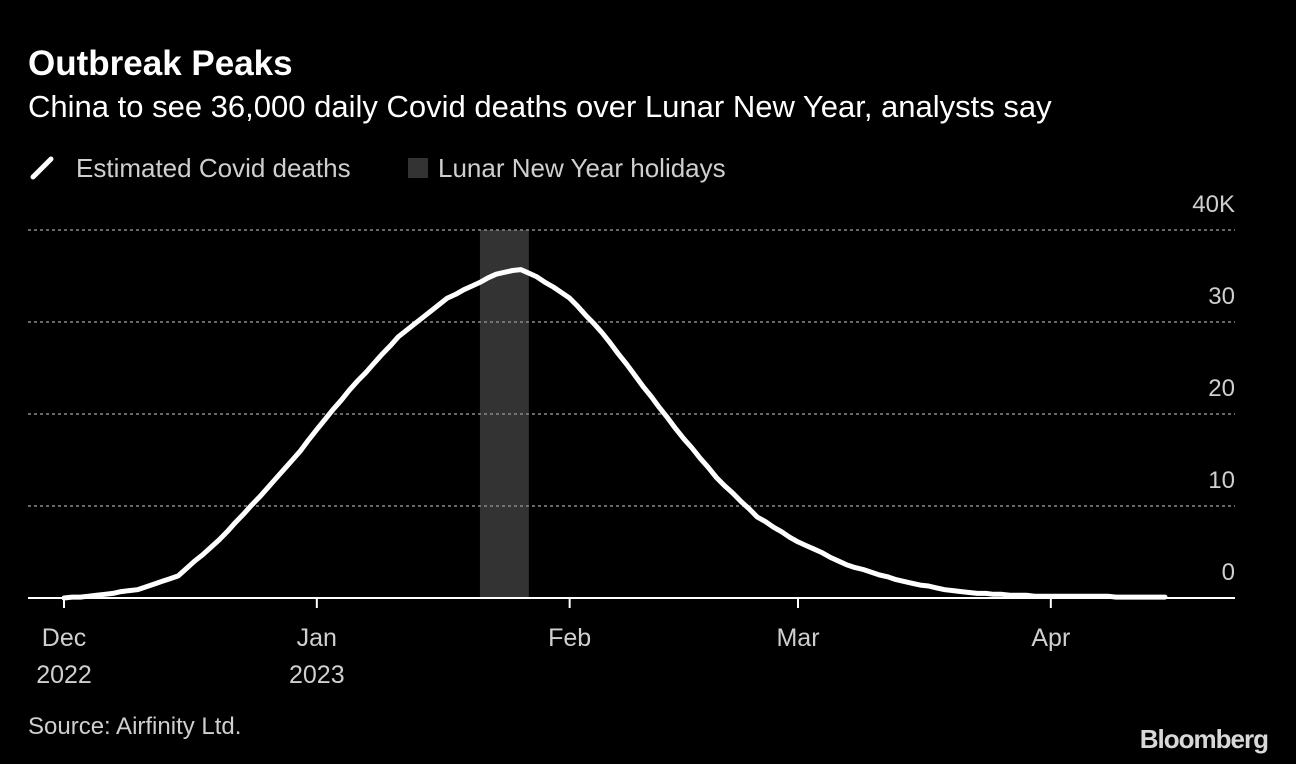 Image resolution: width=1296 pixels, height=764 pixels. Describe the element at coordinates (1204, 739) in the screenshot. I see `brand: Bloomberg` at that location.